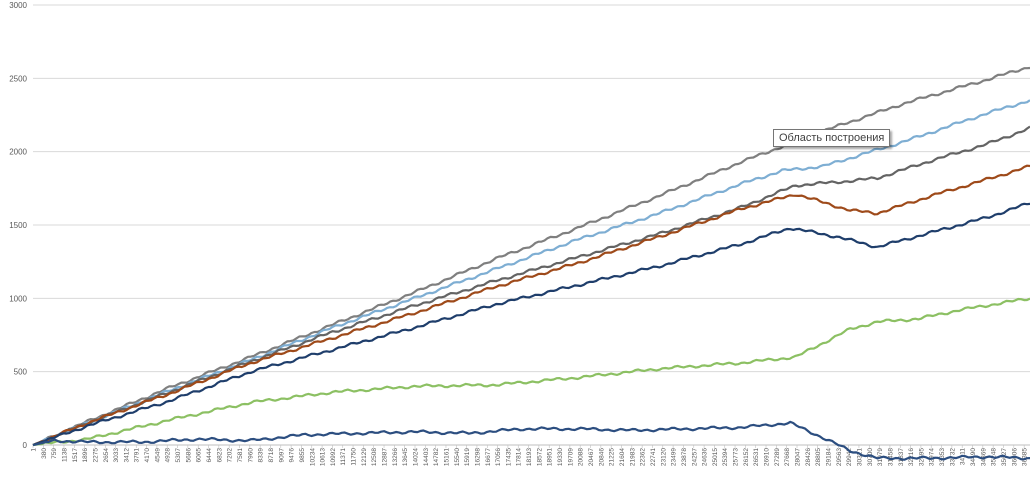  I want to click on x-tick-label: 10613, so click(323, 457).